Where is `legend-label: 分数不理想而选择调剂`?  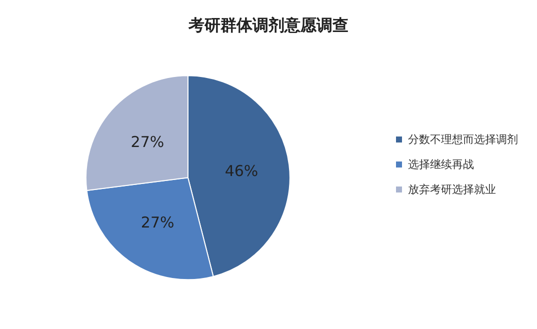
legend-label: 分数不理想而选择调剂 is located at coordinates (463, 139).